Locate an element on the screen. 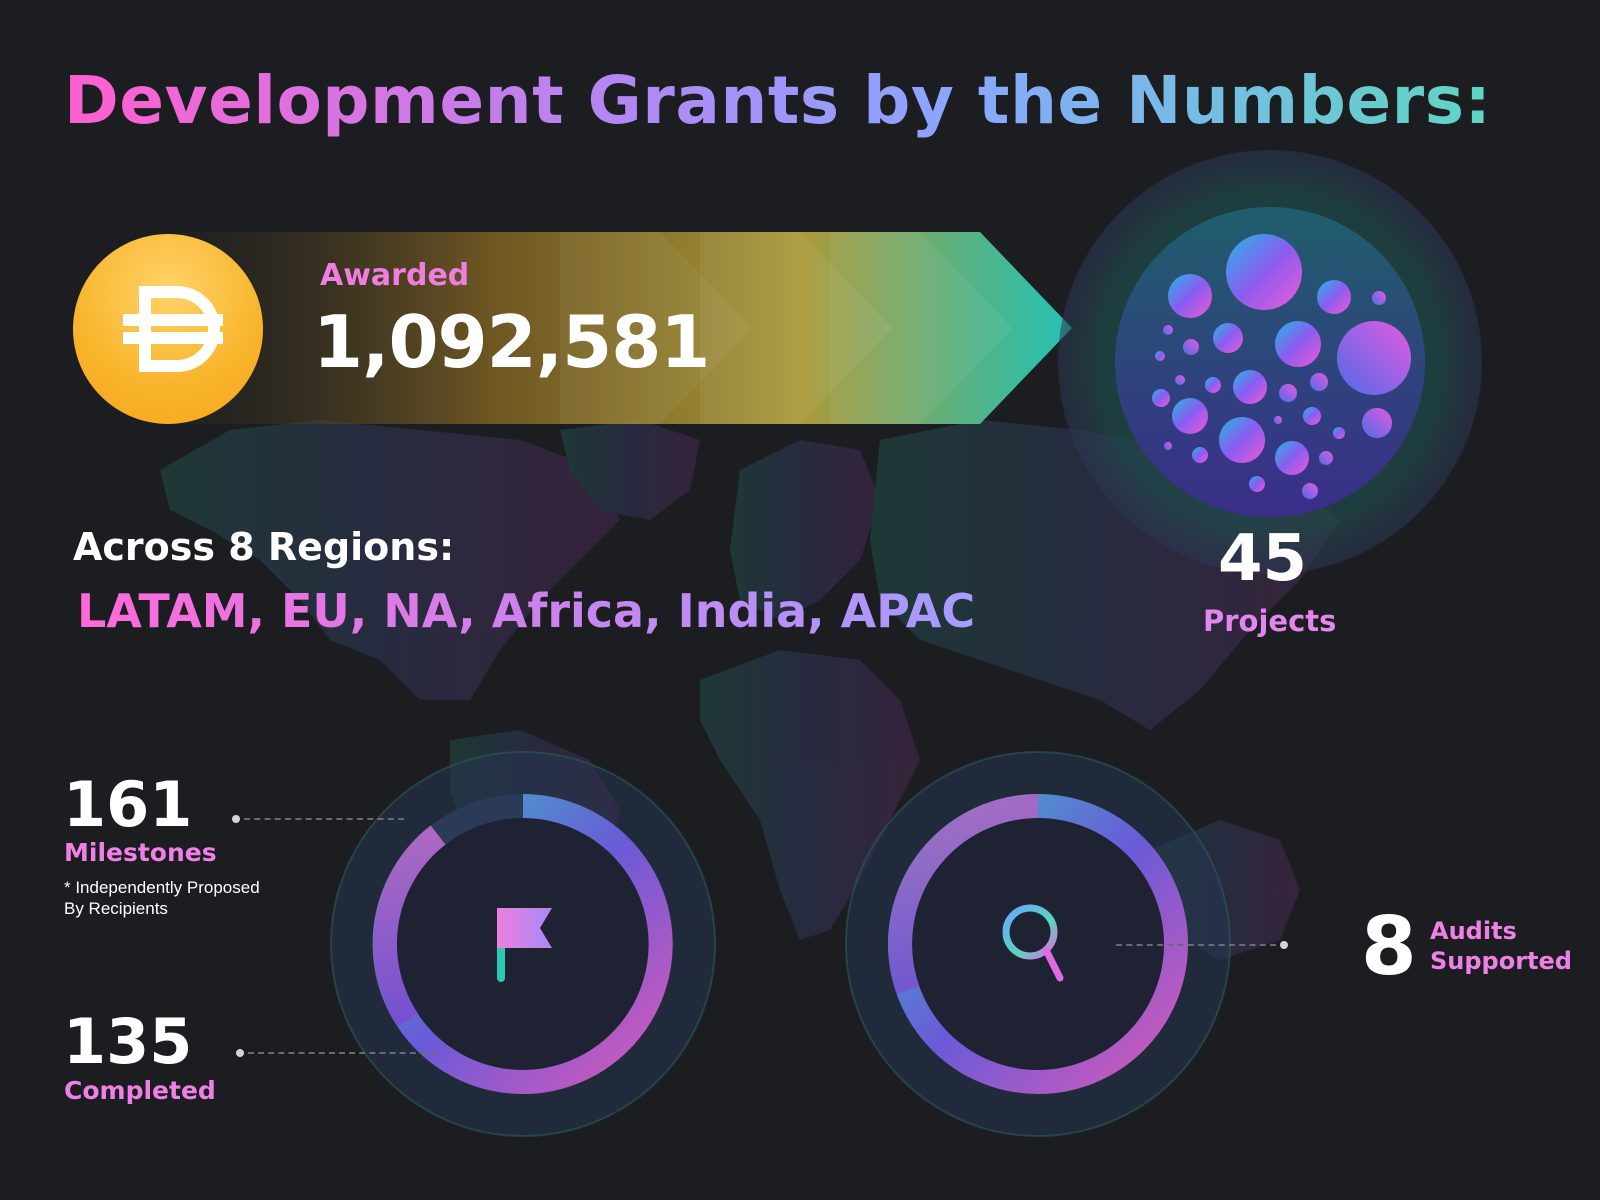 The width and height of the screenshot is (1600, 1200). audits-label: Audits Supported is located at coordinates (1501, 946).